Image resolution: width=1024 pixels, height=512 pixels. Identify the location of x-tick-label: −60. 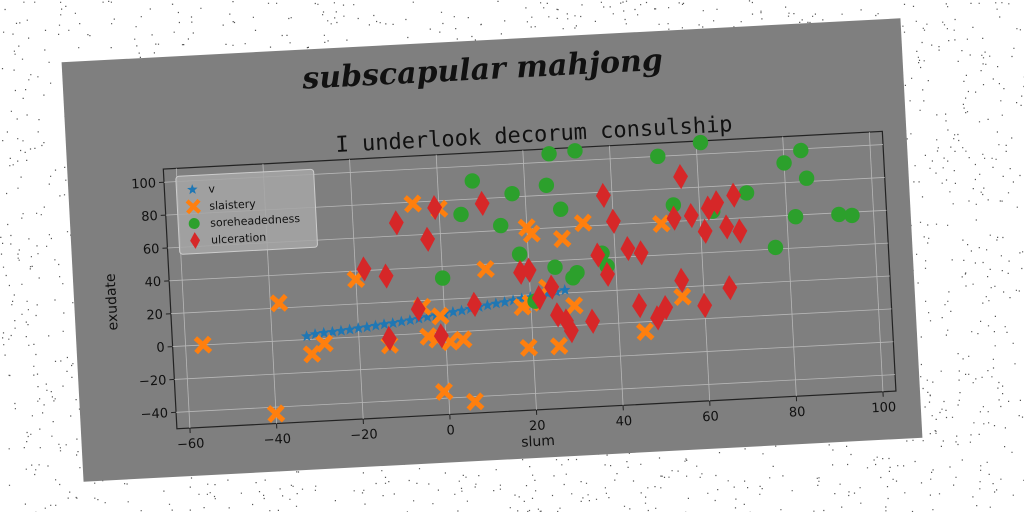
(191, 444).